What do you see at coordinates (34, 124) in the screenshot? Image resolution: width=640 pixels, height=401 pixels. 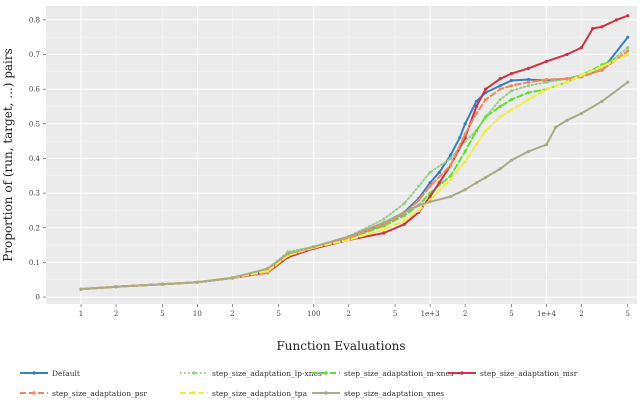 I see `y-tick-label: 0.5` at bounding box center [34, 124].